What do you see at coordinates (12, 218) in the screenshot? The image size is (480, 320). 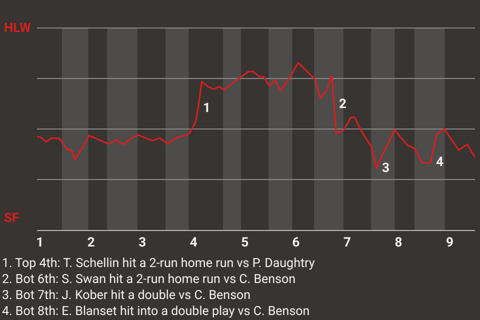 I see `text: SF` at bounding box center [12, 218].